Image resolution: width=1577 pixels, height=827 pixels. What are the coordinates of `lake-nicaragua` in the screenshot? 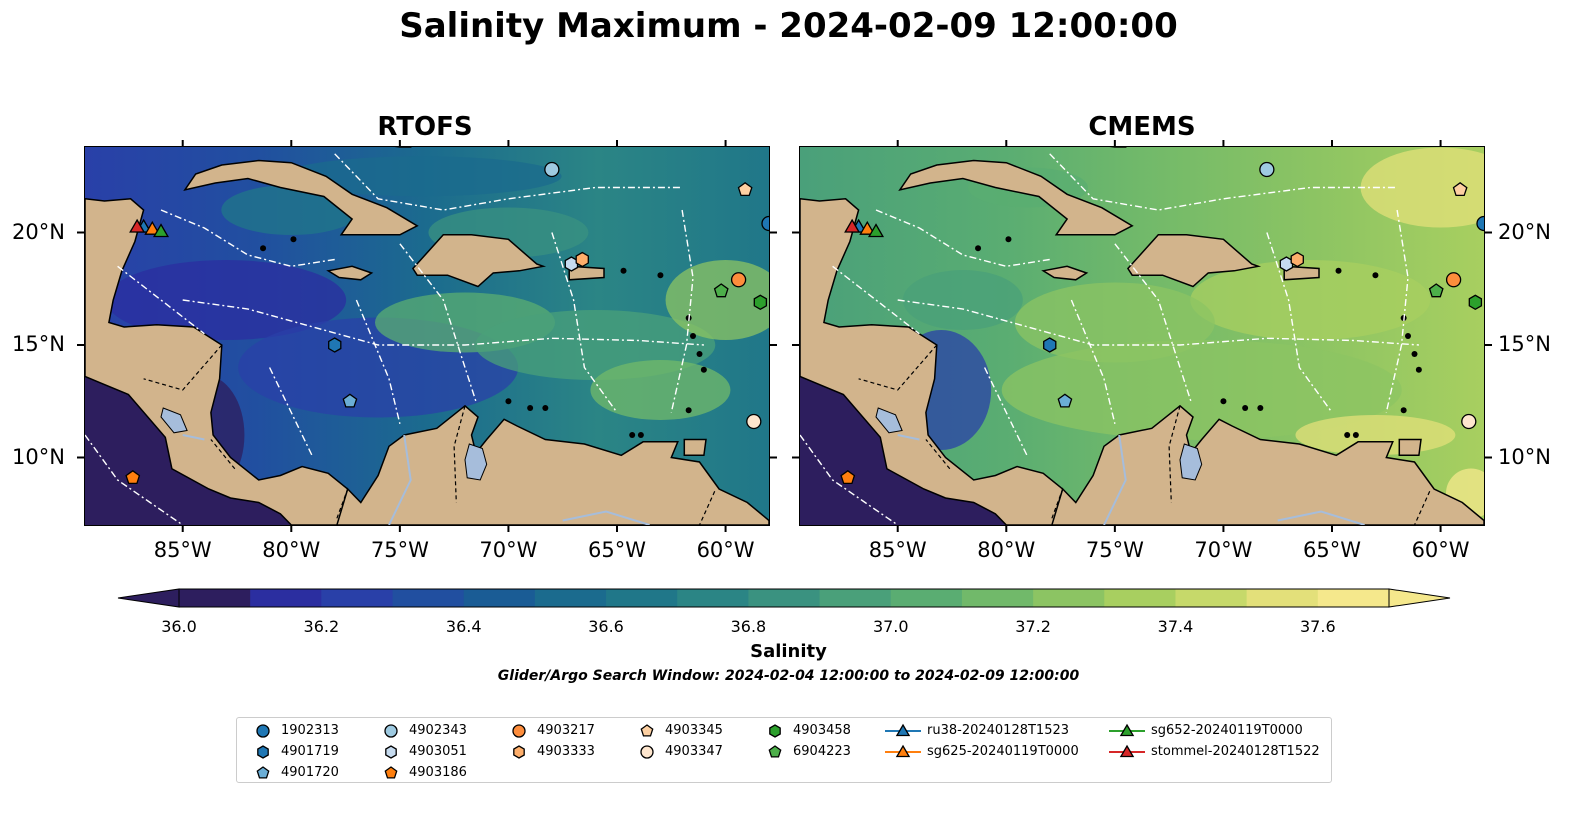 It's located at (174, 420).